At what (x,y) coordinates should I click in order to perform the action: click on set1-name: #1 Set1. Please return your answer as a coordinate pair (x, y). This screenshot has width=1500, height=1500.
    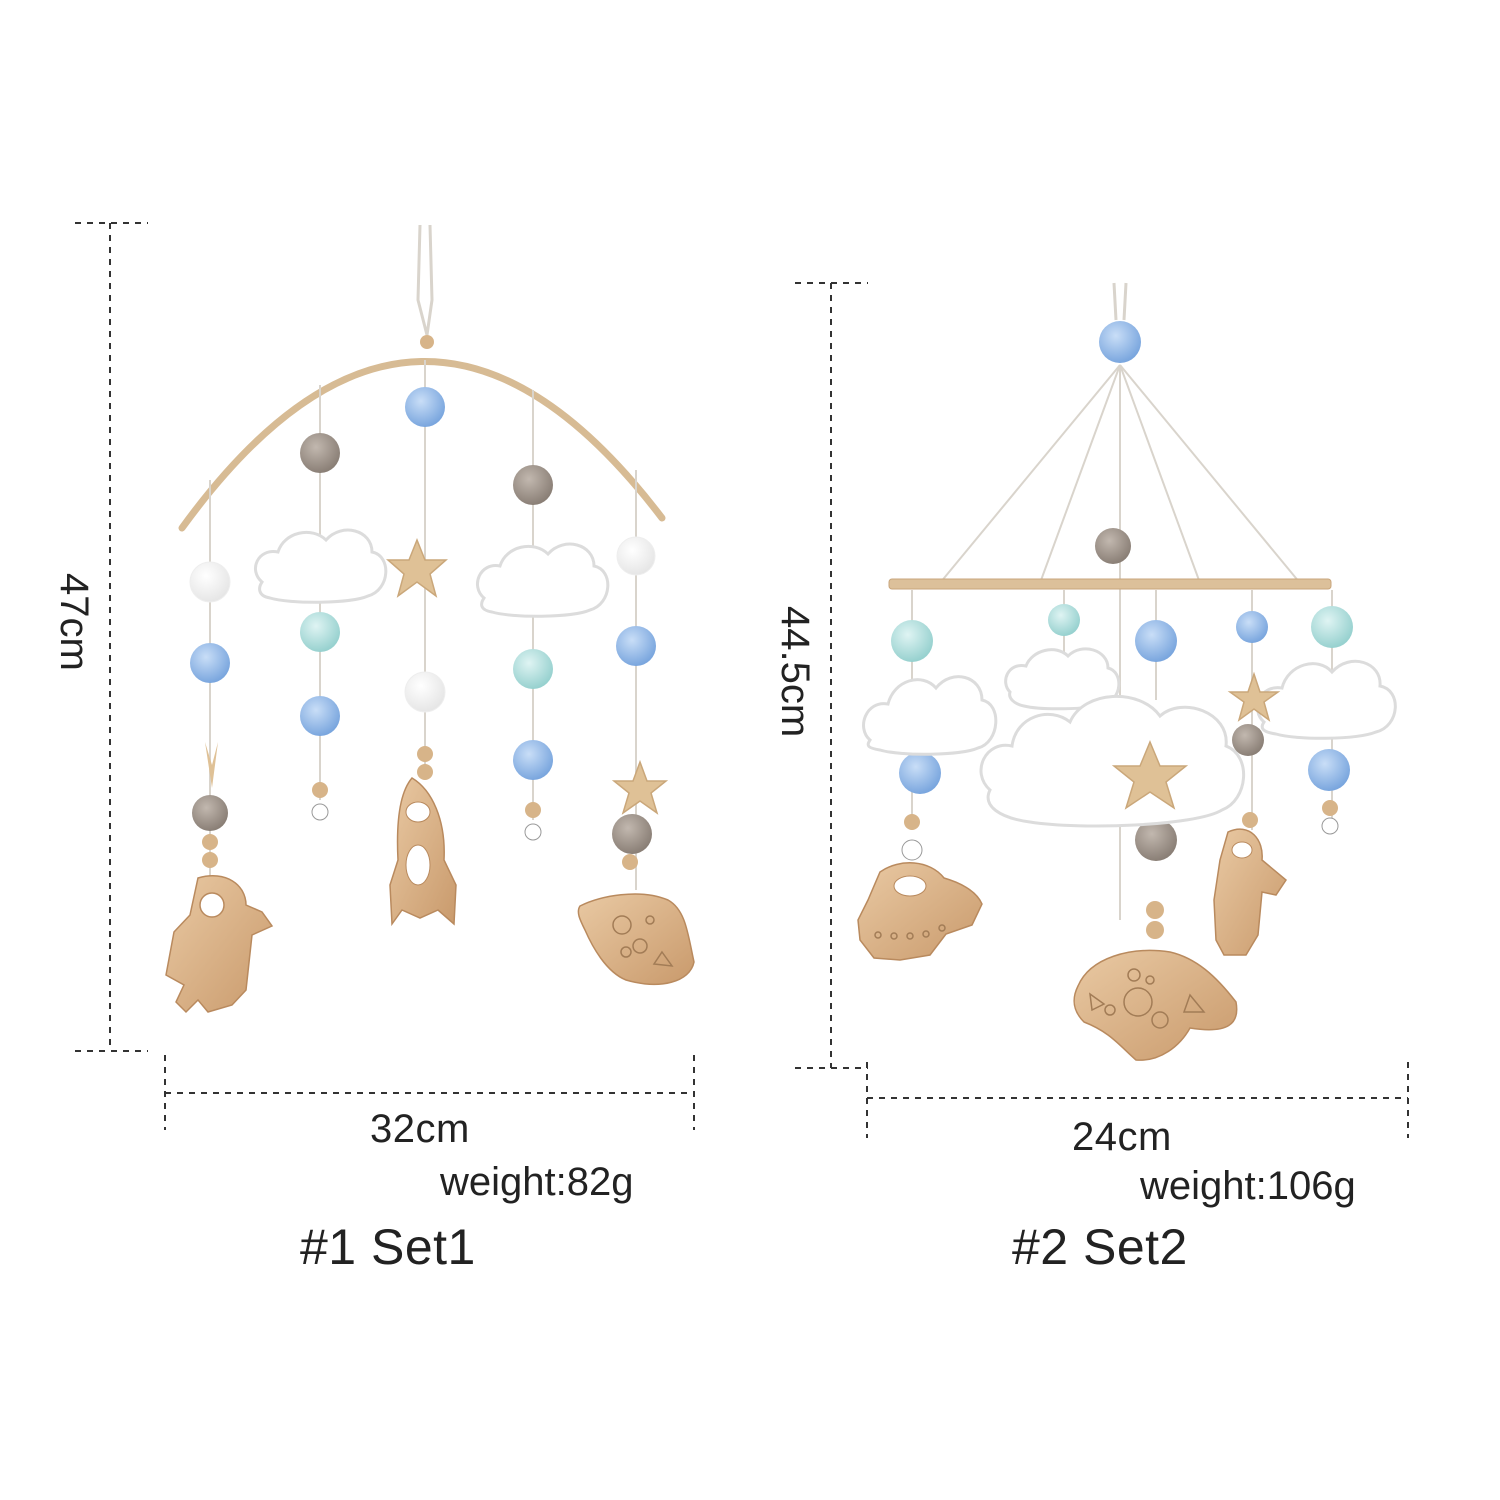
    Looking at the image, I should click on (388, 1247).